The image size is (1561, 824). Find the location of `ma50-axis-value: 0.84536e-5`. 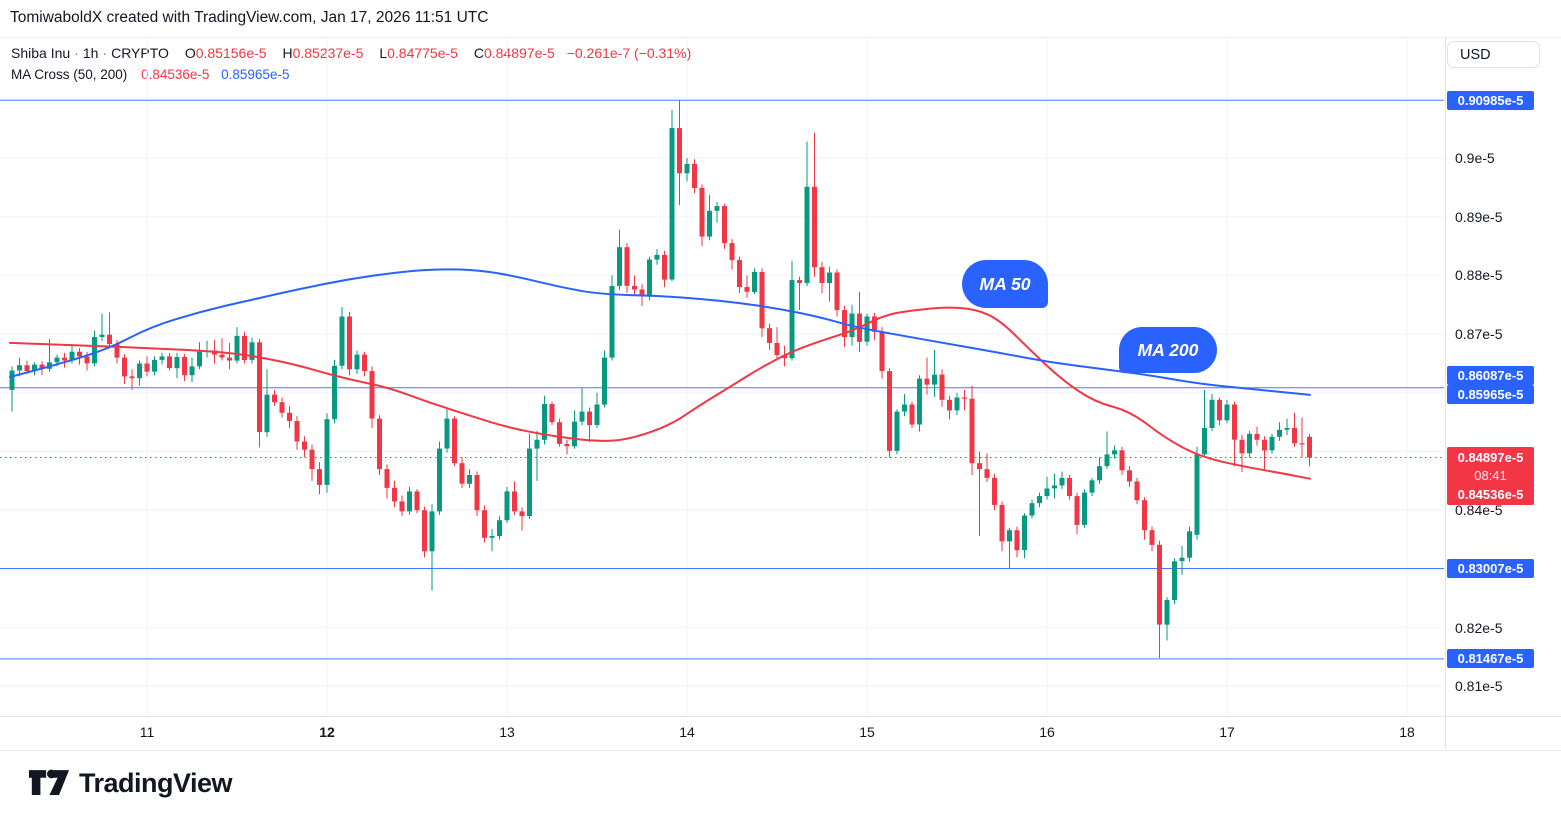

ma50-axis-value: 0.84536e-5 is located at coordinates (1490, 494).